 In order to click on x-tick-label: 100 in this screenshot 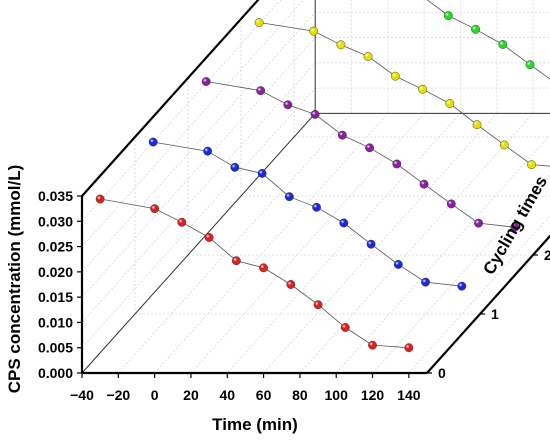, I will do `click(337, 395)`.